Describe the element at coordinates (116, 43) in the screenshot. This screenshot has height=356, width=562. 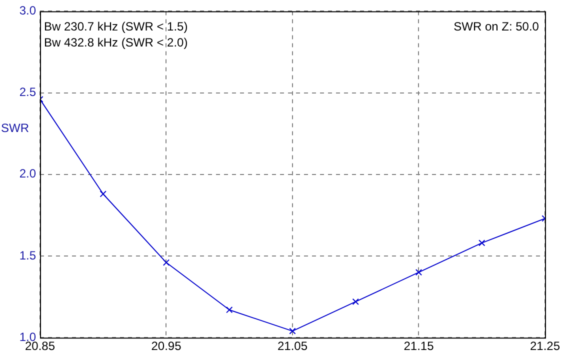
I see `annotation: Bw 432.8 kHz (SWR < 2.0)` at that location.